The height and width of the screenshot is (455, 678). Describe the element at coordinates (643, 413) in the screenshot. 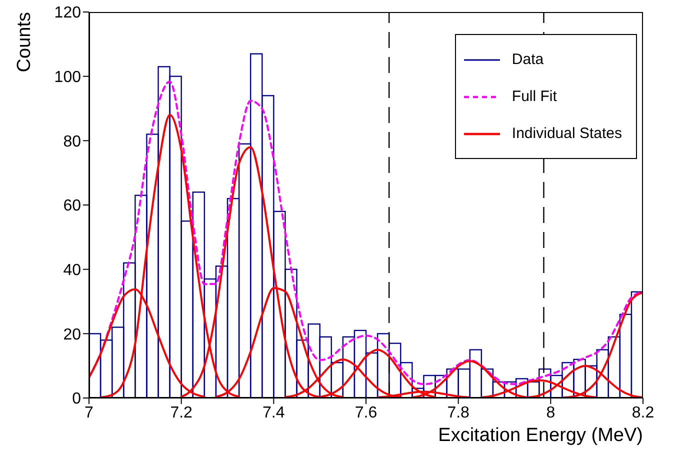

I see `x-tick-label: 8.2` at that location.